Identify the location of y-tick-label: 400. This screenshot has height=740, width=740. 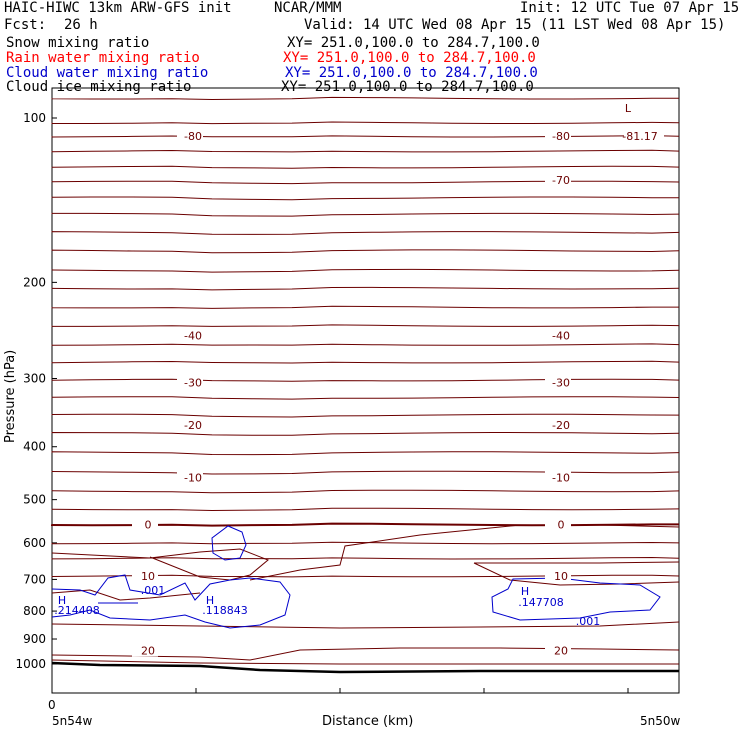
(34, 447).